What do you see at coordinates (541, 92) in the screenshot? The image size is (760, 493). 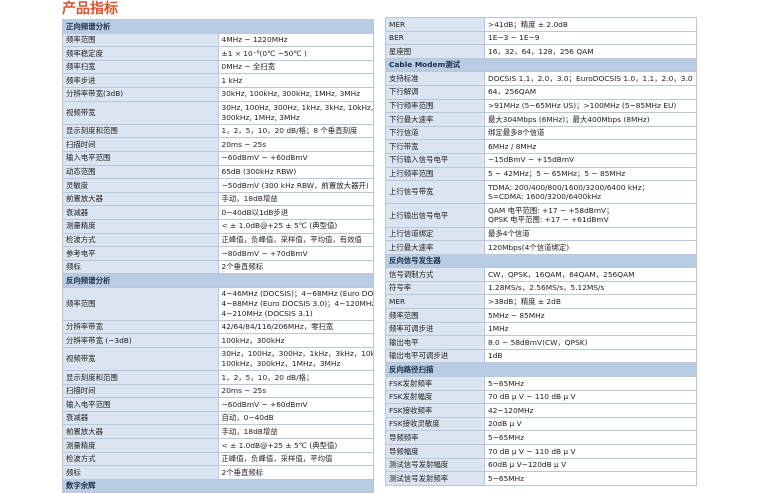 I see `spec-row: 下行解调 64，256QAM` at bounding box center [541, 92].